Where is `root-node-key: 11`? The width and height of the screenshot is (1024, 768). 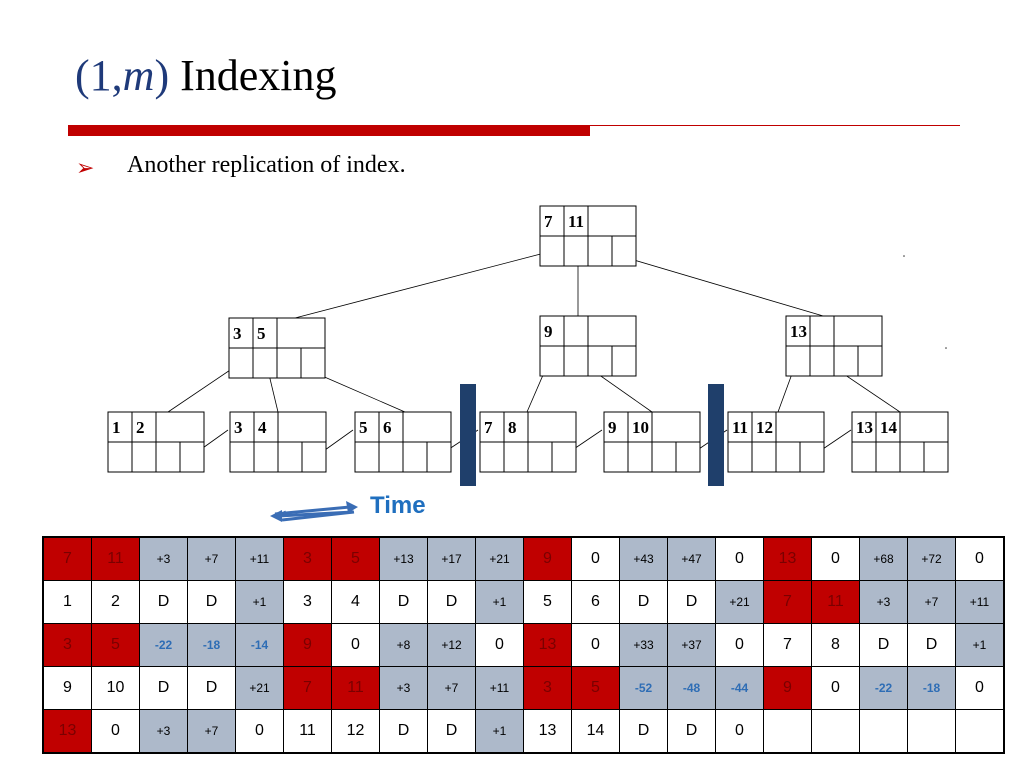
root-node-key: 11 is located at coordinates (576, 221).